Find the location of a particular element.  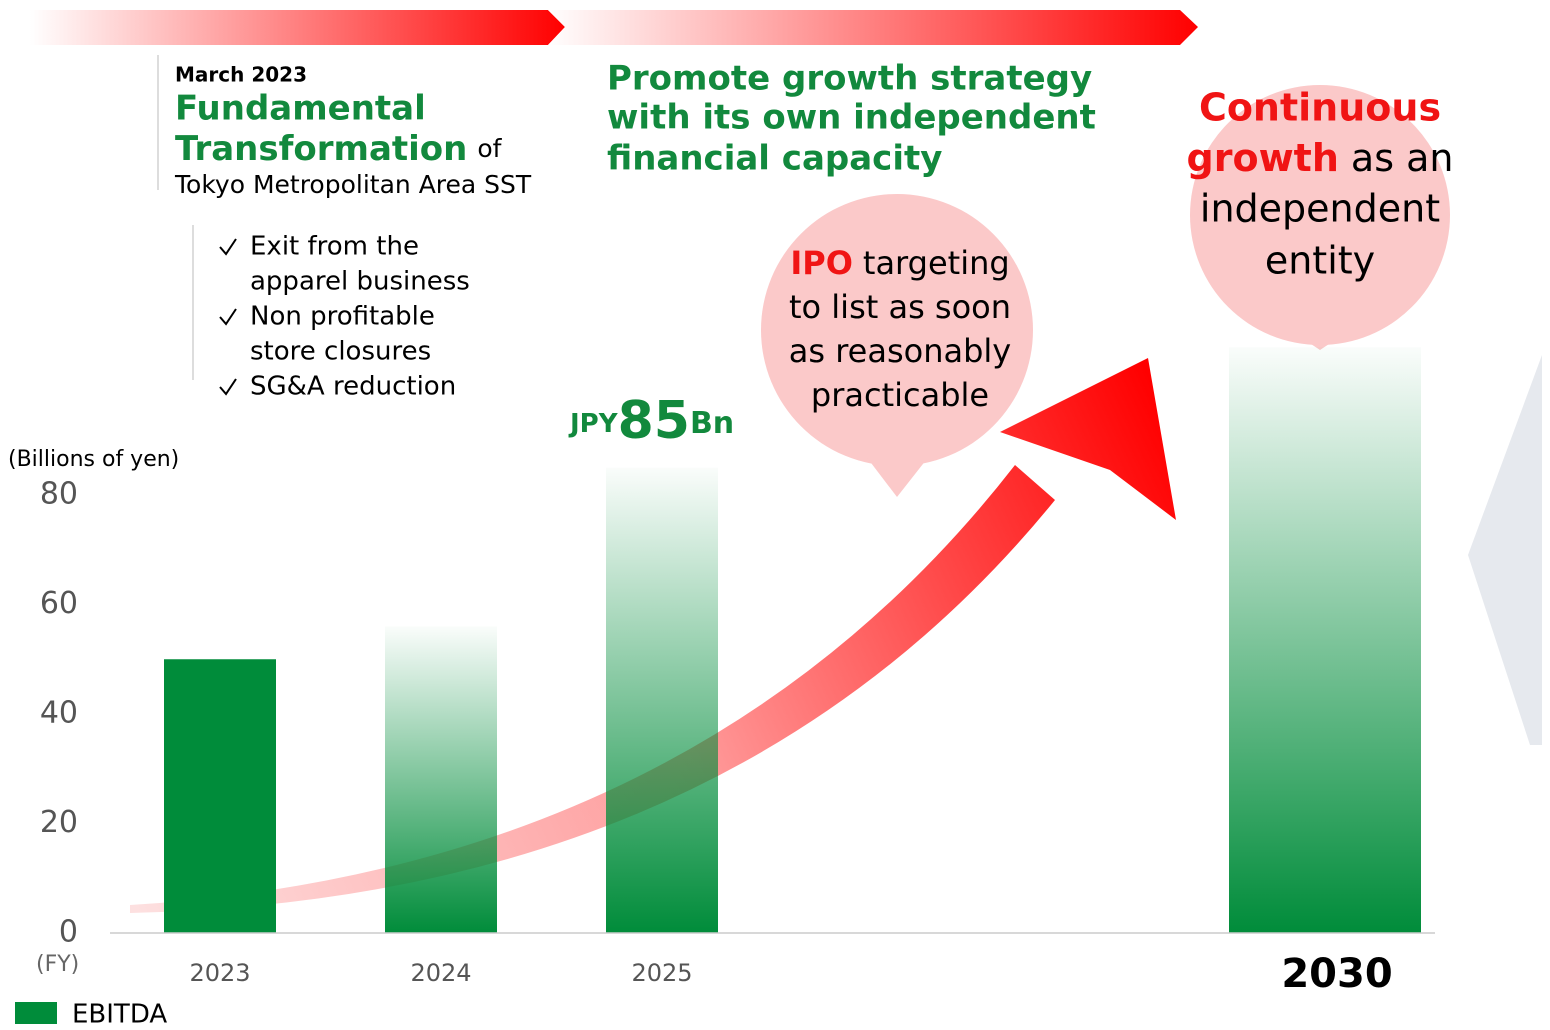

target-label: JPY85Bn is located at coordinates (651, 421).